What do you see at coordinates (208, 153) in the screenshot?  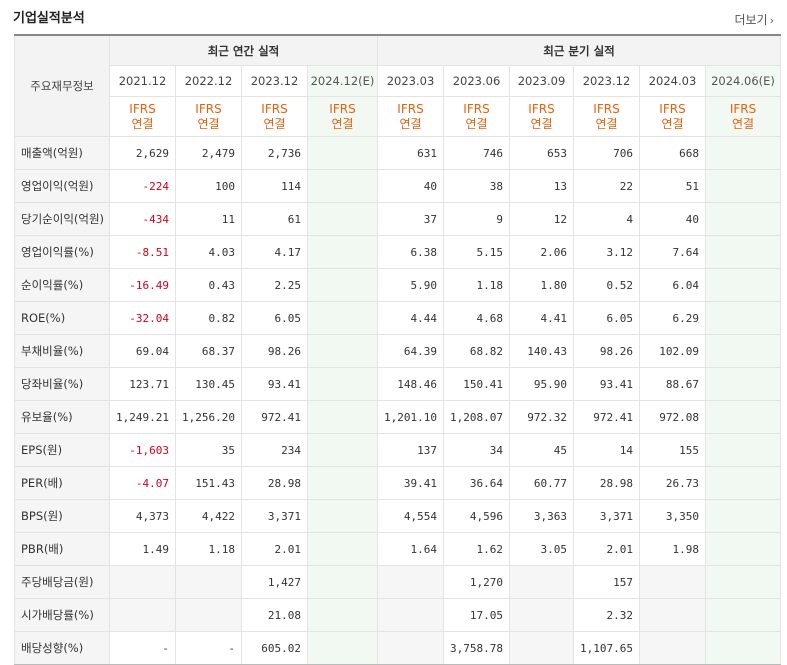 I see `table-cell: 2,479` at bounding box center [208, 153].